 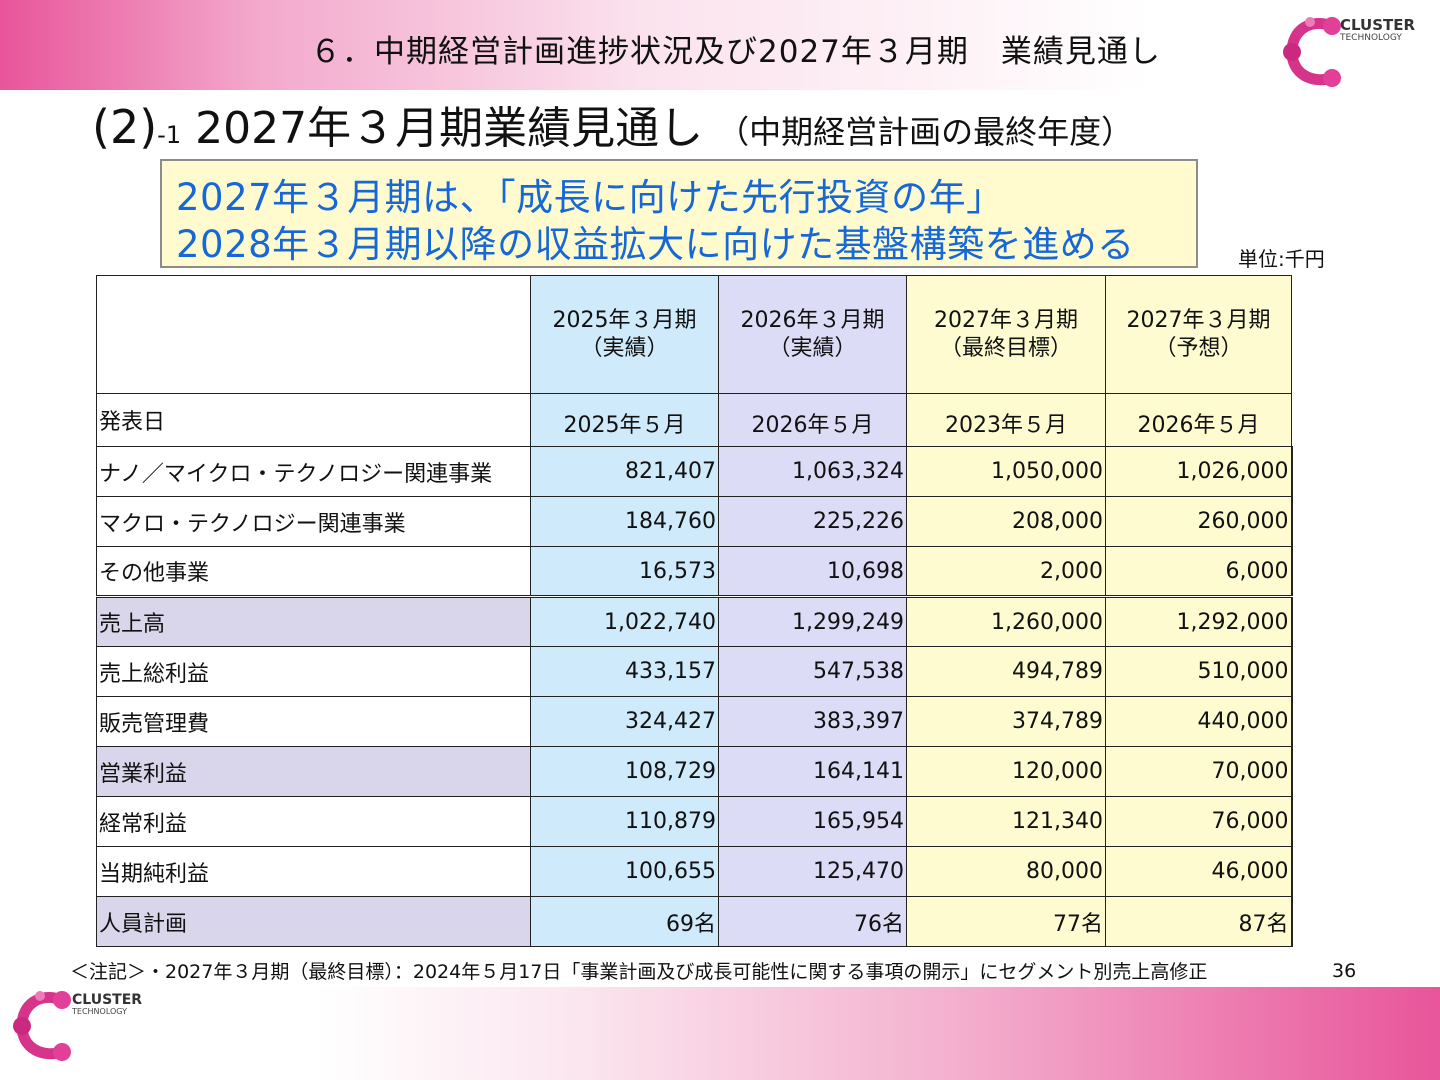 What do you see at coordinates (313, 420) in the screenshot?
I see `row-label: 発表日` at bounding box center [313, 420].